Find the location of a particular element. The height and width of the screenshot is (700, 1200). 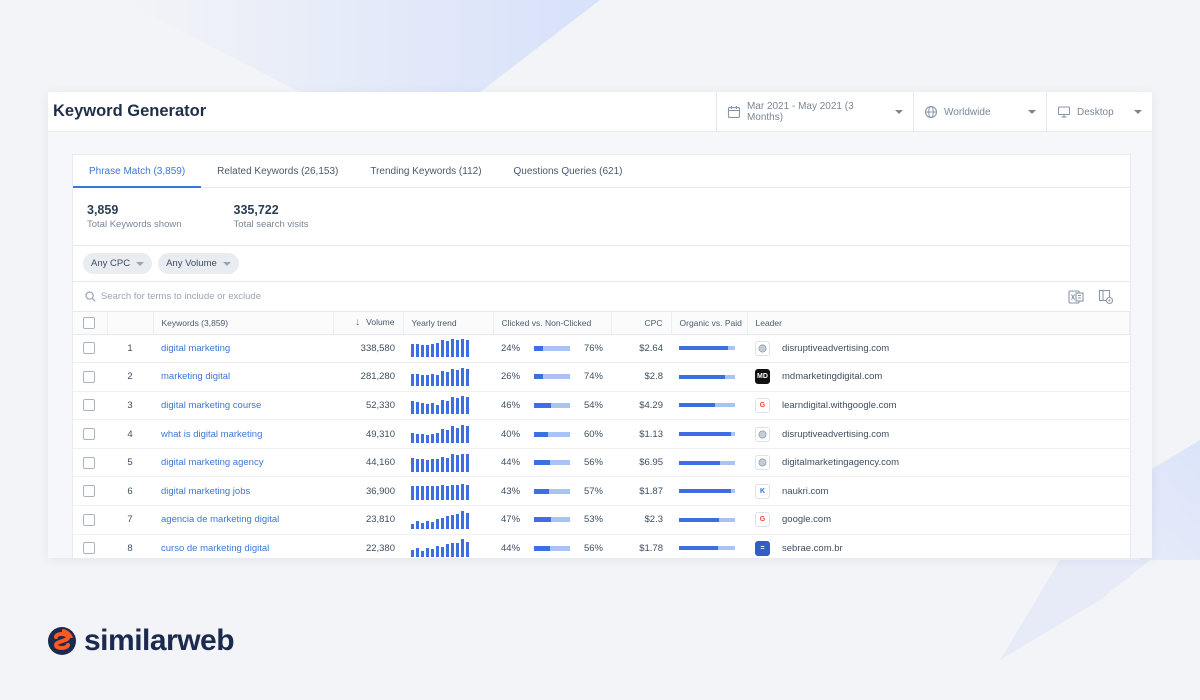

date-range-picker: Mar 2021 - May 2021 (3 Months) is located at coordinates (814, 112).